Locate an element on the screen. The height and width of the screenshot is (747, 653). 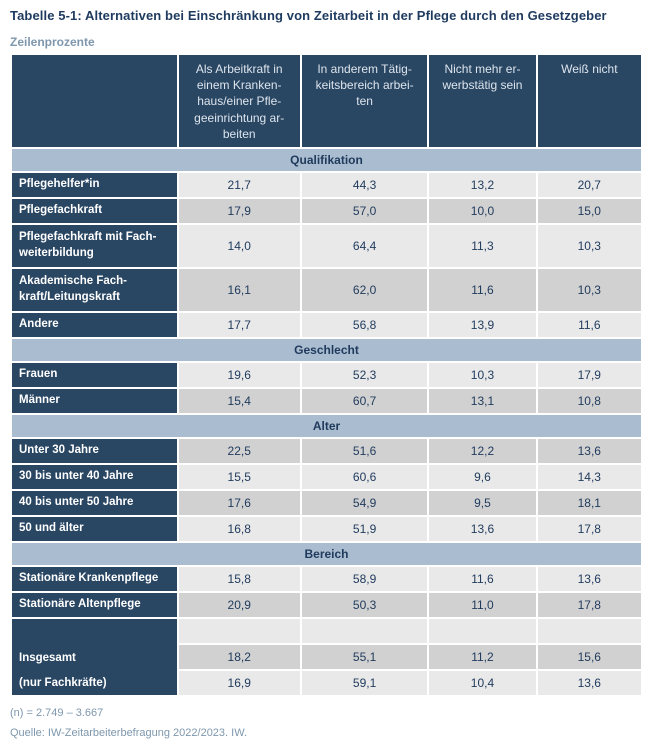
table-row-frauen: Frauen 19,6 52,3 10,3 17,9 is located at coordinates (326, 375).